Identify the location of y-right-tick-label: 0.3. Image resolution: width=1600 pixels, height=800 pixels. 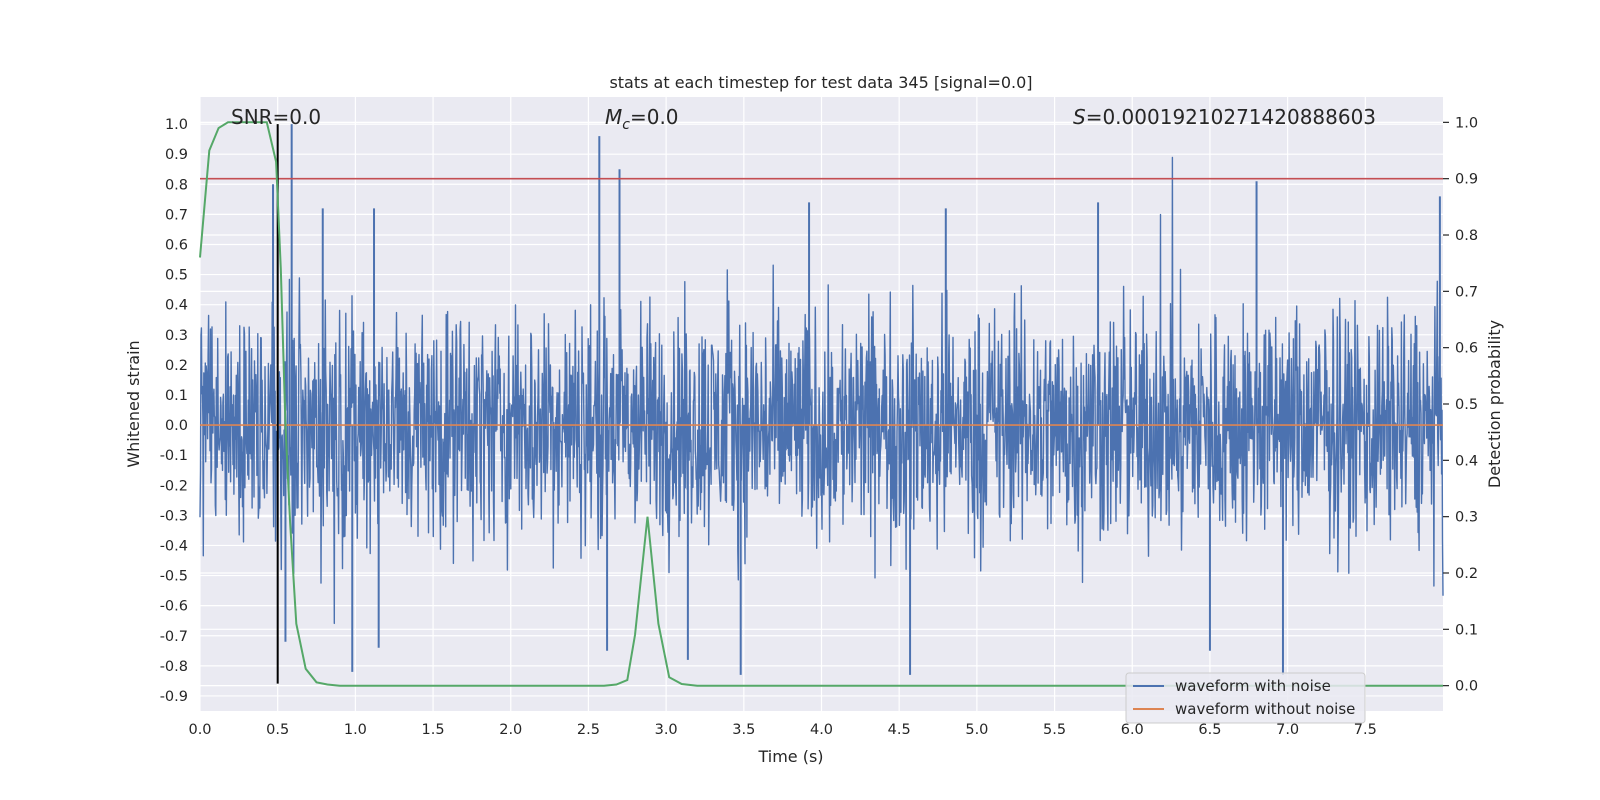
(1466, 518).